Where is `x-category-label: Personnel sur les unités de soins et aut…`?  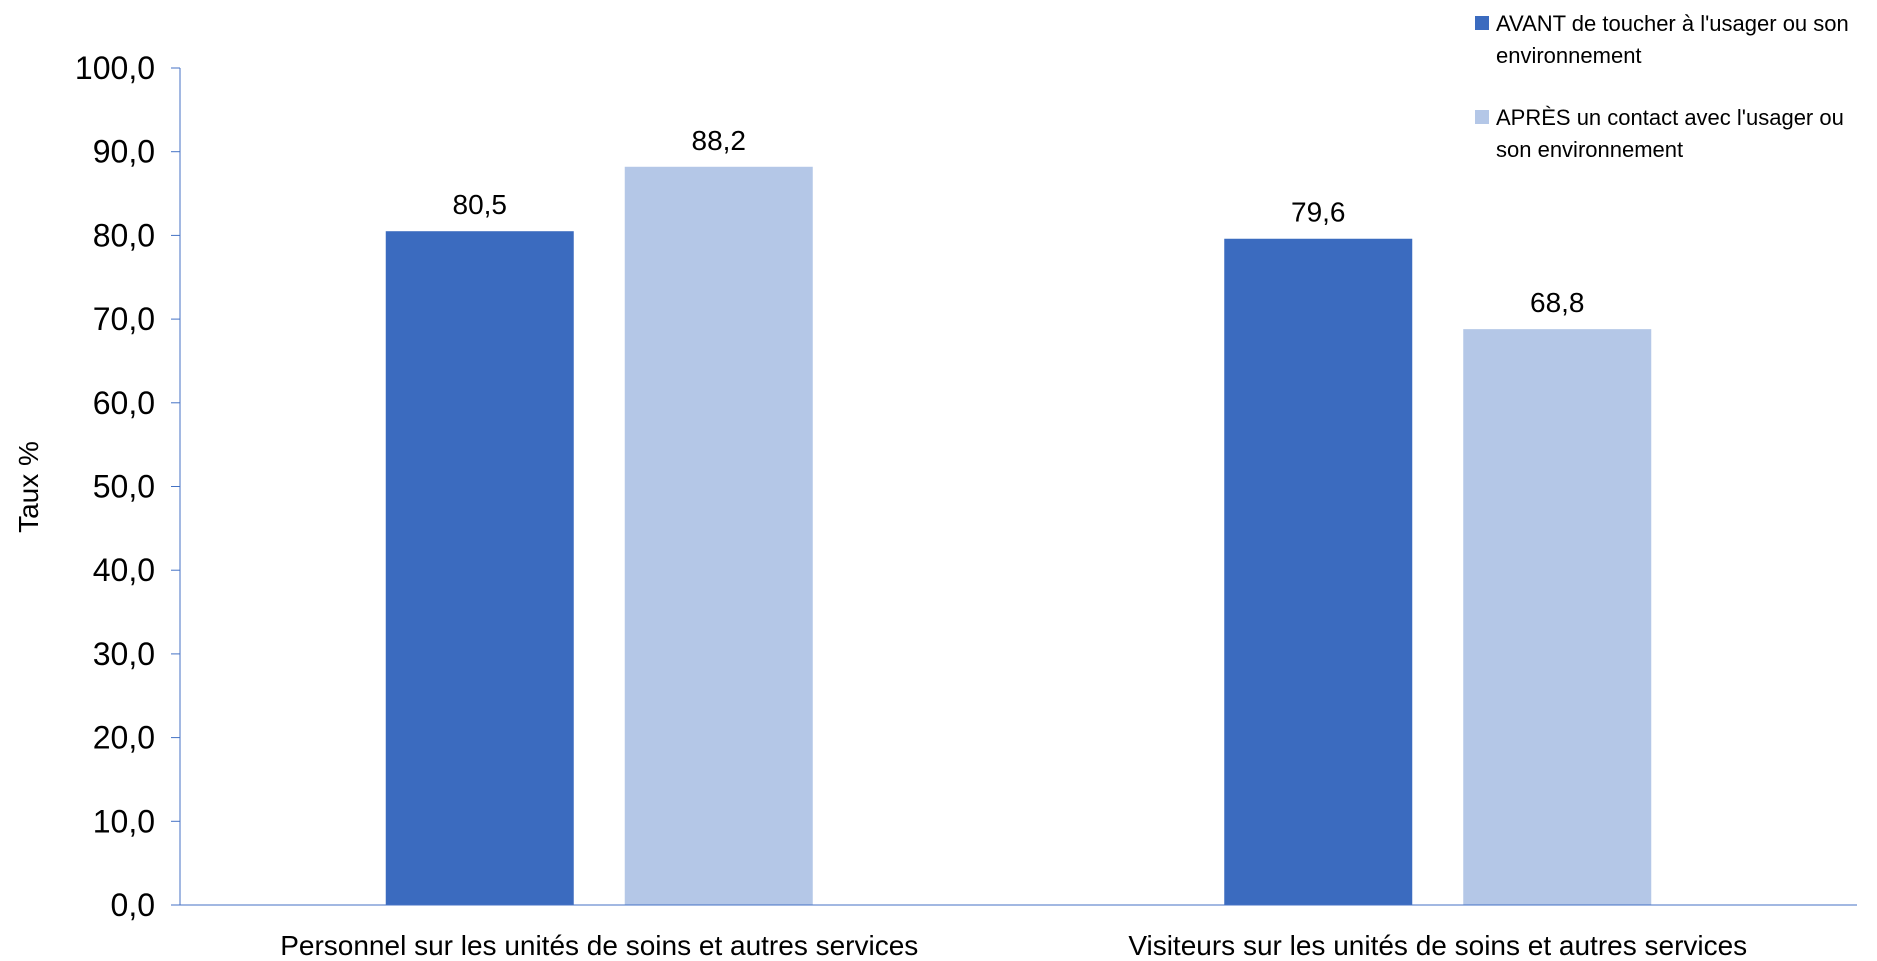 x-category-label: Personnel sur les unités de soins et aut… is located at coordinates (599, 945).